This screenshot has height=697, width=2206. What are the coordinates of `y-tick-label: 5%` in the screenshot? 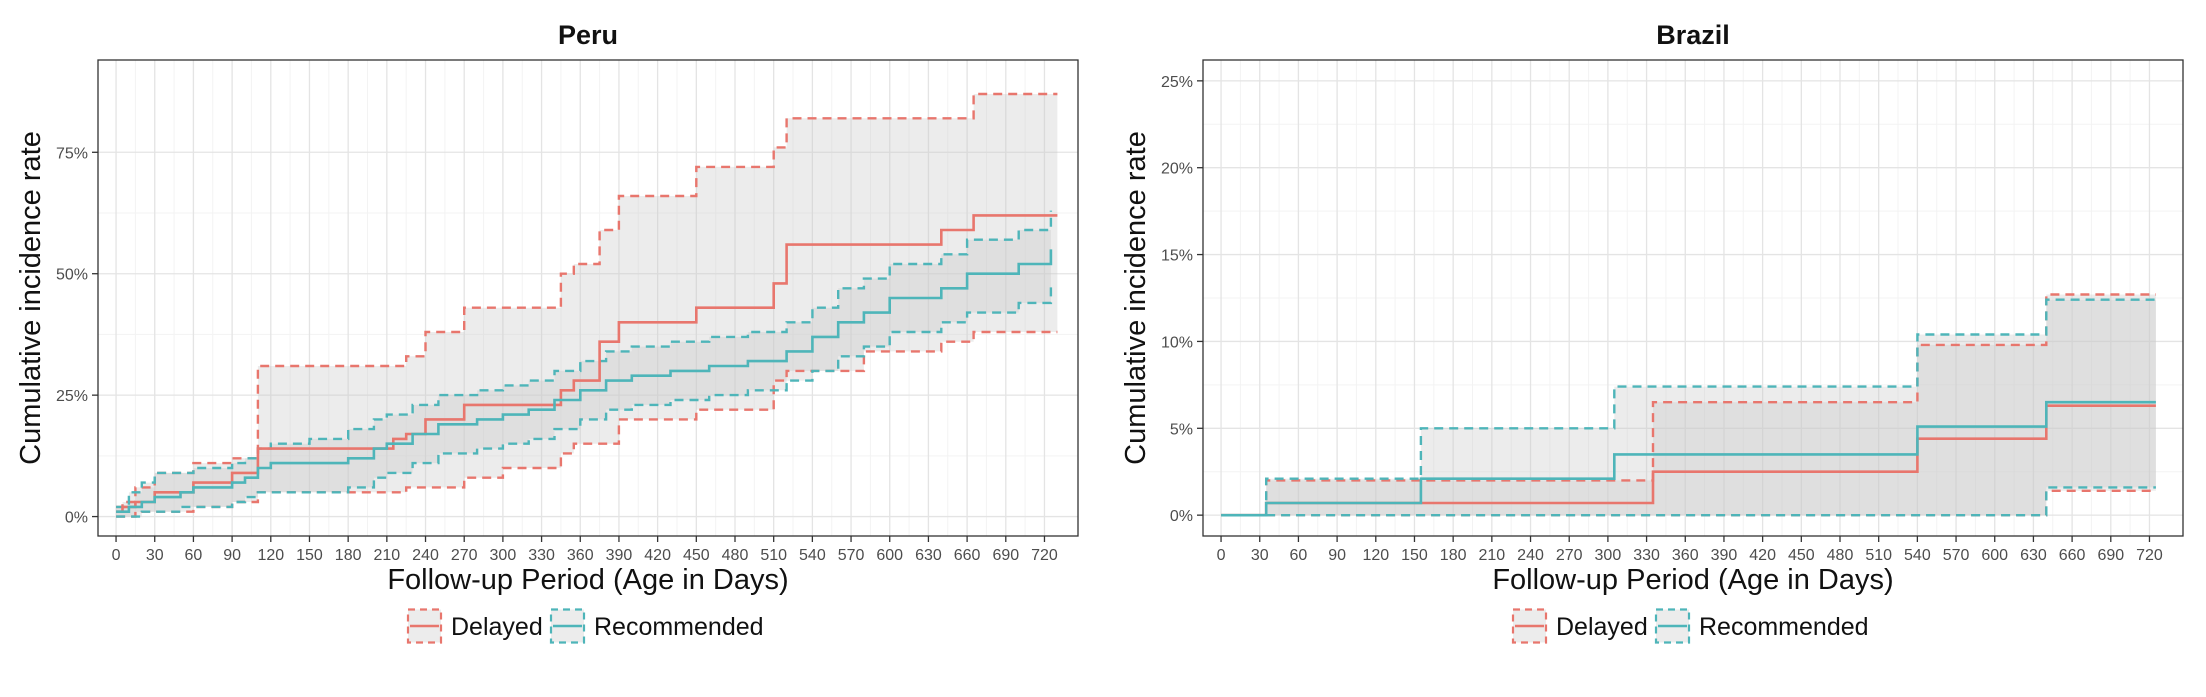 It's located at (1181, 429).